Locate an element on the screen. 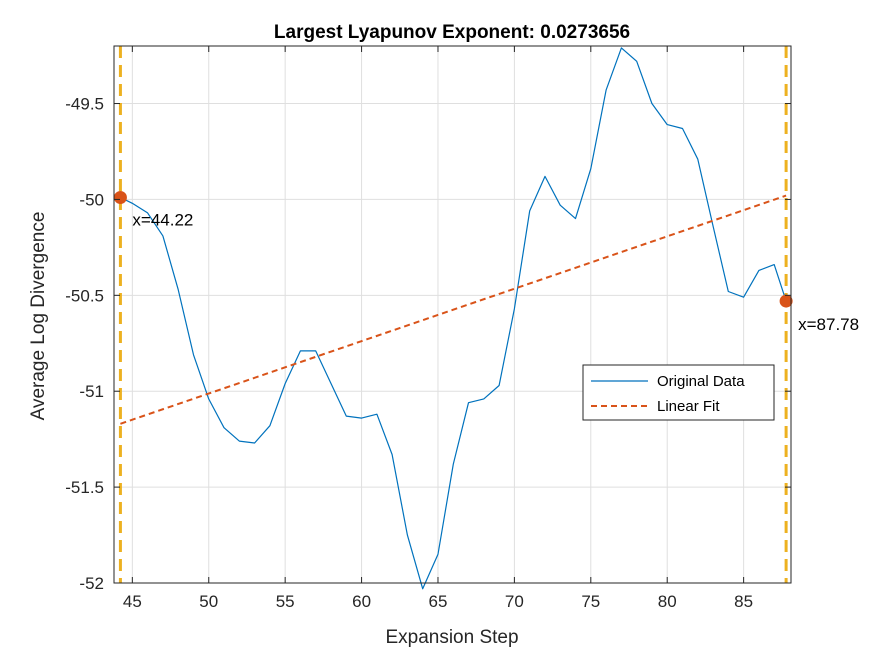 The width and height of the screenshot is (875, 656). y-tick-label: -52 is located at coordinates (91, 583).